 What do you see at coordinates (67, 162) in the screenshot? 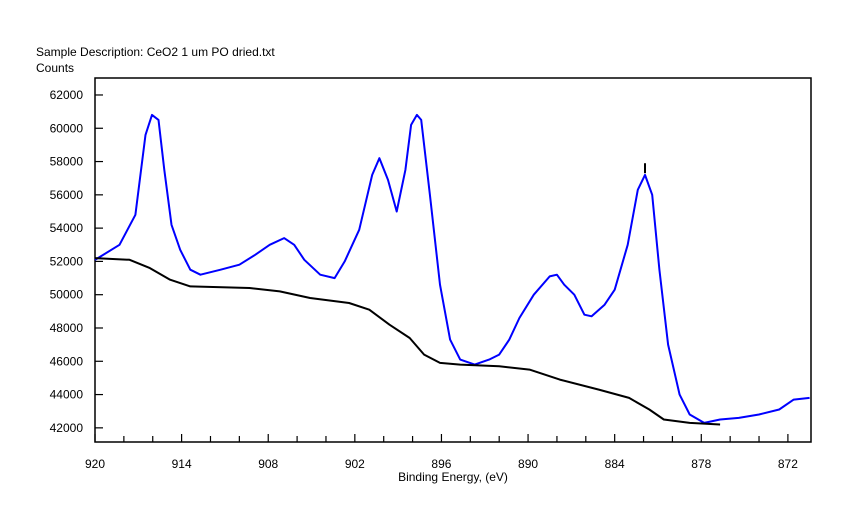
I see `y-tick-label: 58000` at bounding box center [67, 162].